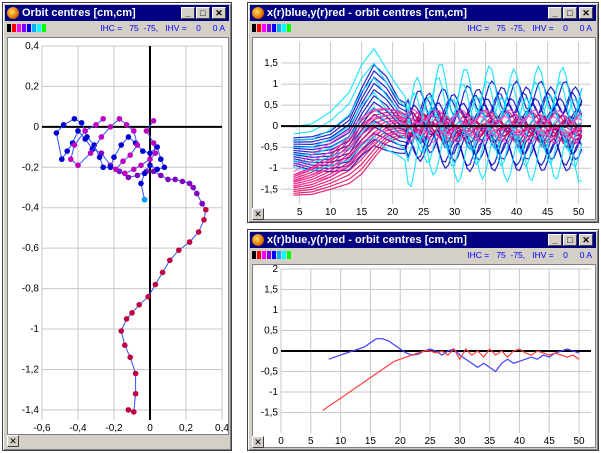 This screenshot has height=453, width=601. I want to click on x-tick-label: 0,2, so click(186, 428).